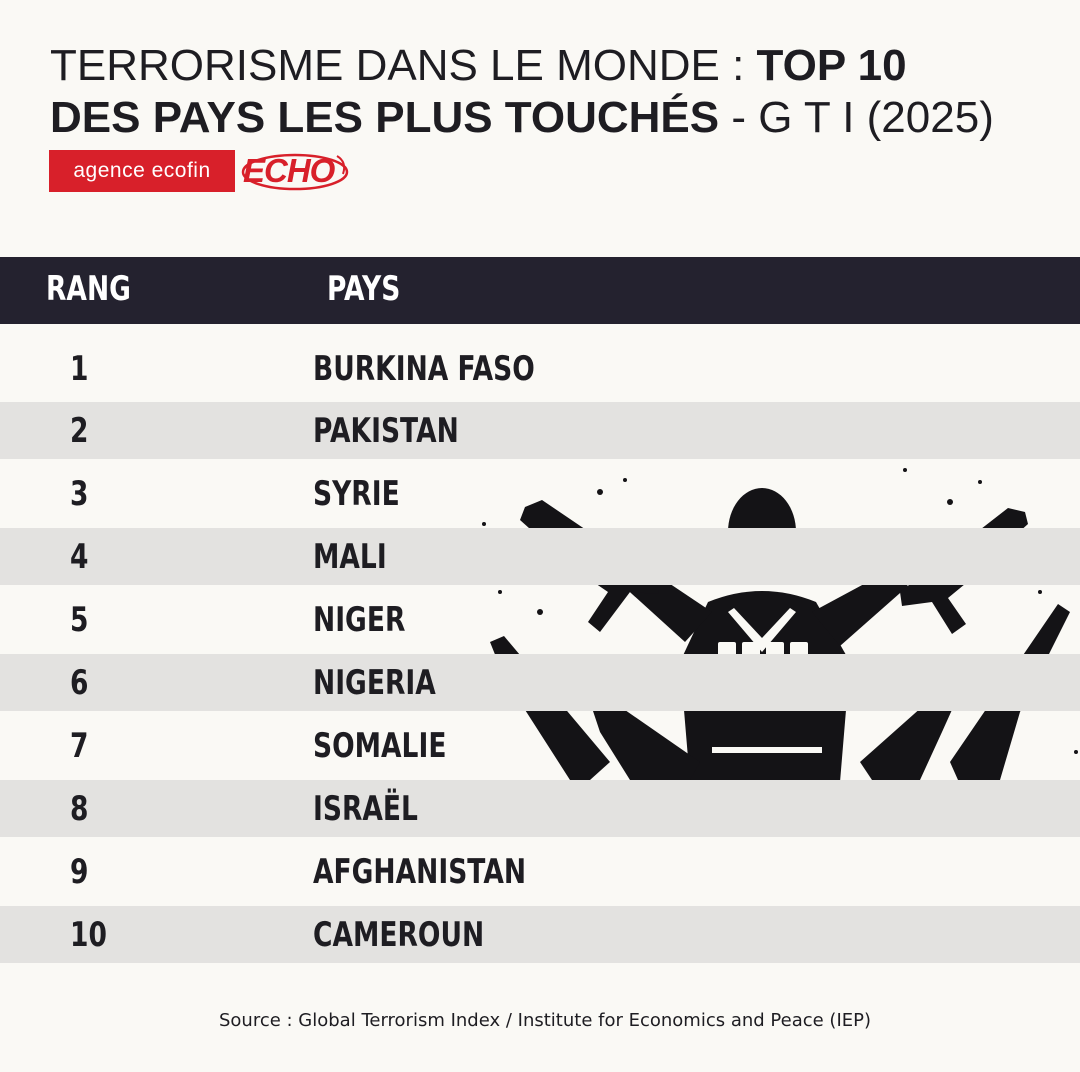 The image size is (1080, 1072). What do you see at coordinates (289, 170) in the screenshot?
I see `echo-logo-text: ECHO` at bounding box center [289, 170].